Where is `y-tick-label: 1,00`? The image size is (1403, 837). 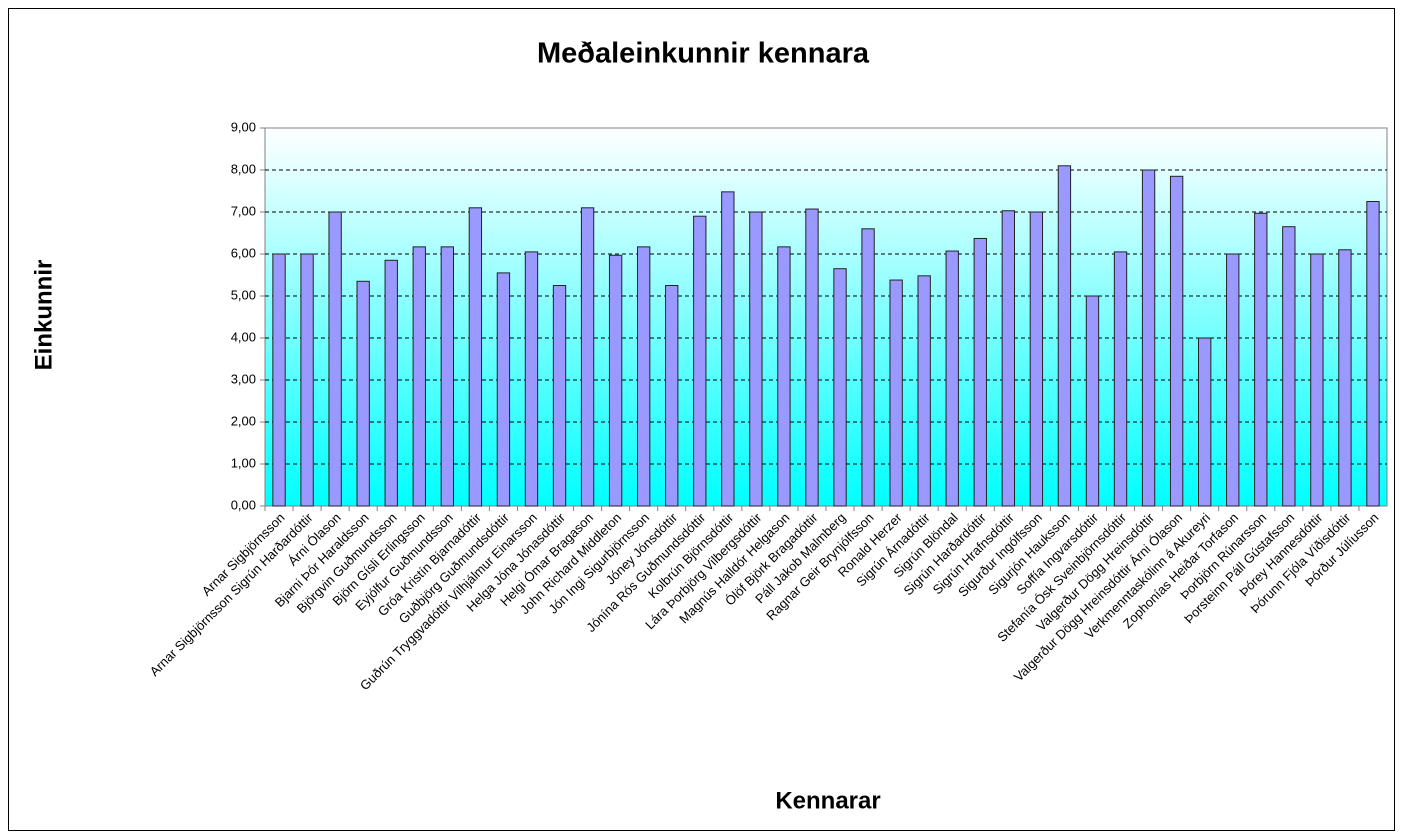 y-tick-label: 1,00 is located at coordinates (243, 462).